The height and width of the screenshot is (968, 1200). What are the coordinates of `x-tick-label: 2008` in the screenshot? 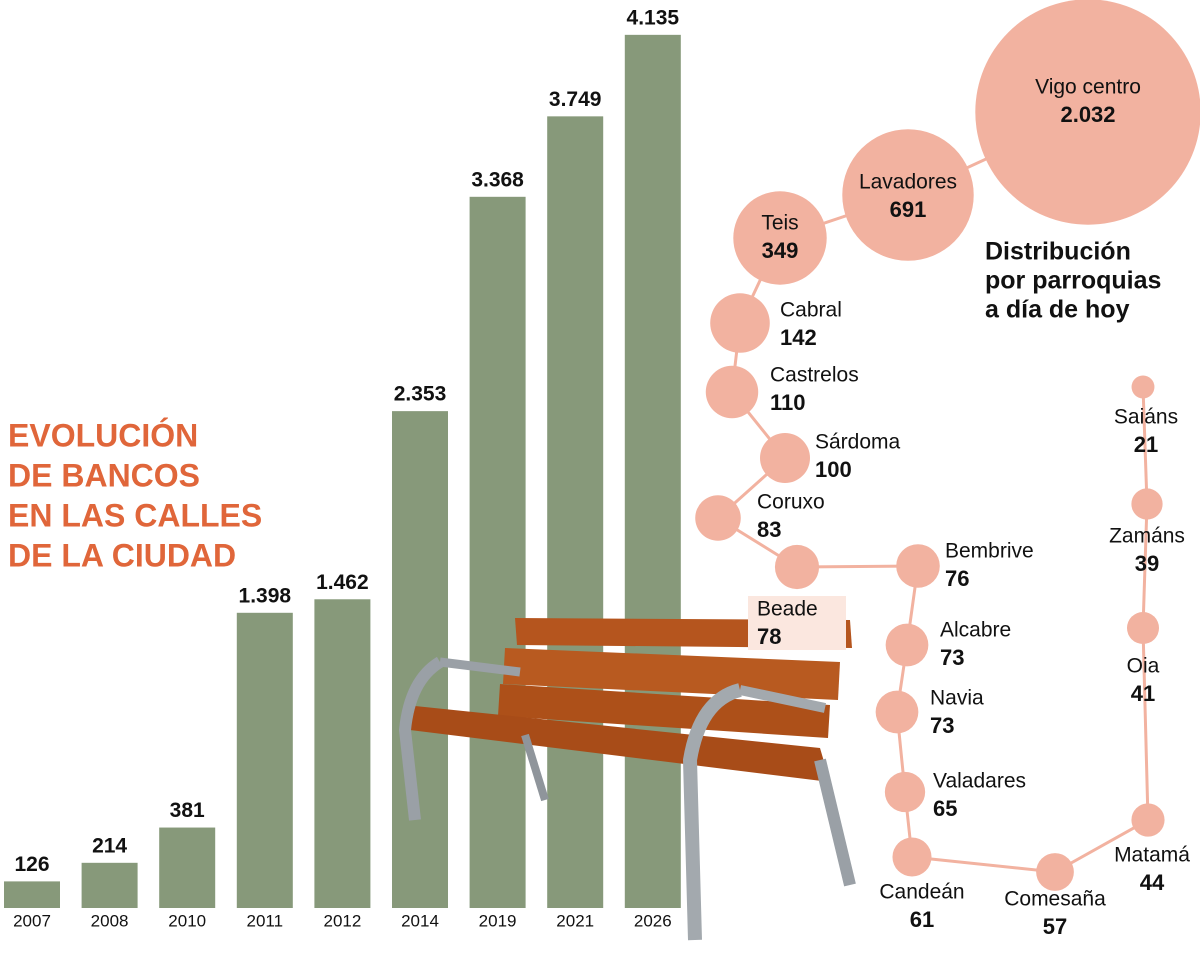 It's located at (110, 920).